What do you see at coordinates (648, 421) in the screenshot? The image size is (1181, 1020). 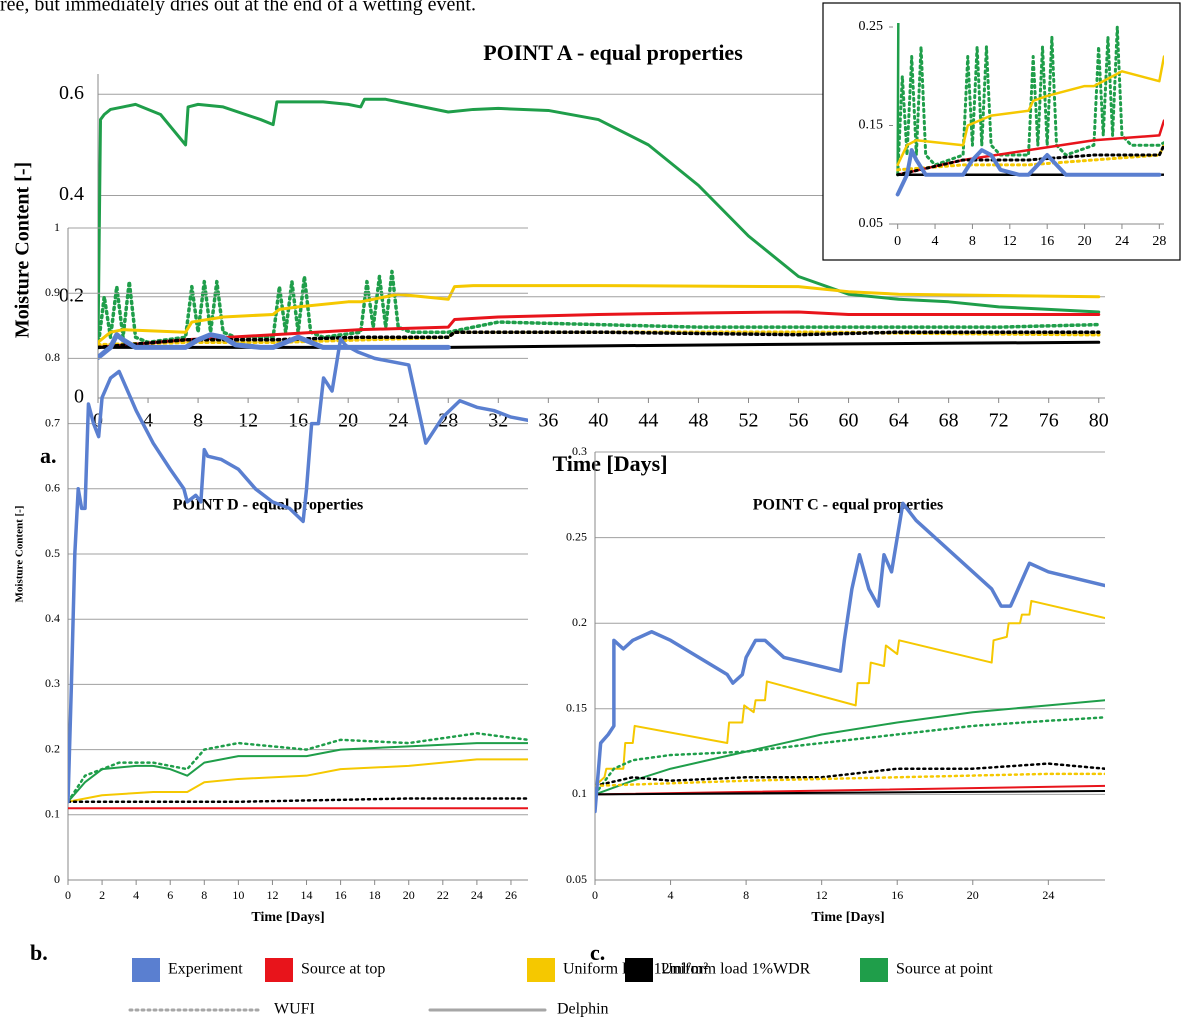 I see `x-tick-label: 44` at bounding box center [648, 421].